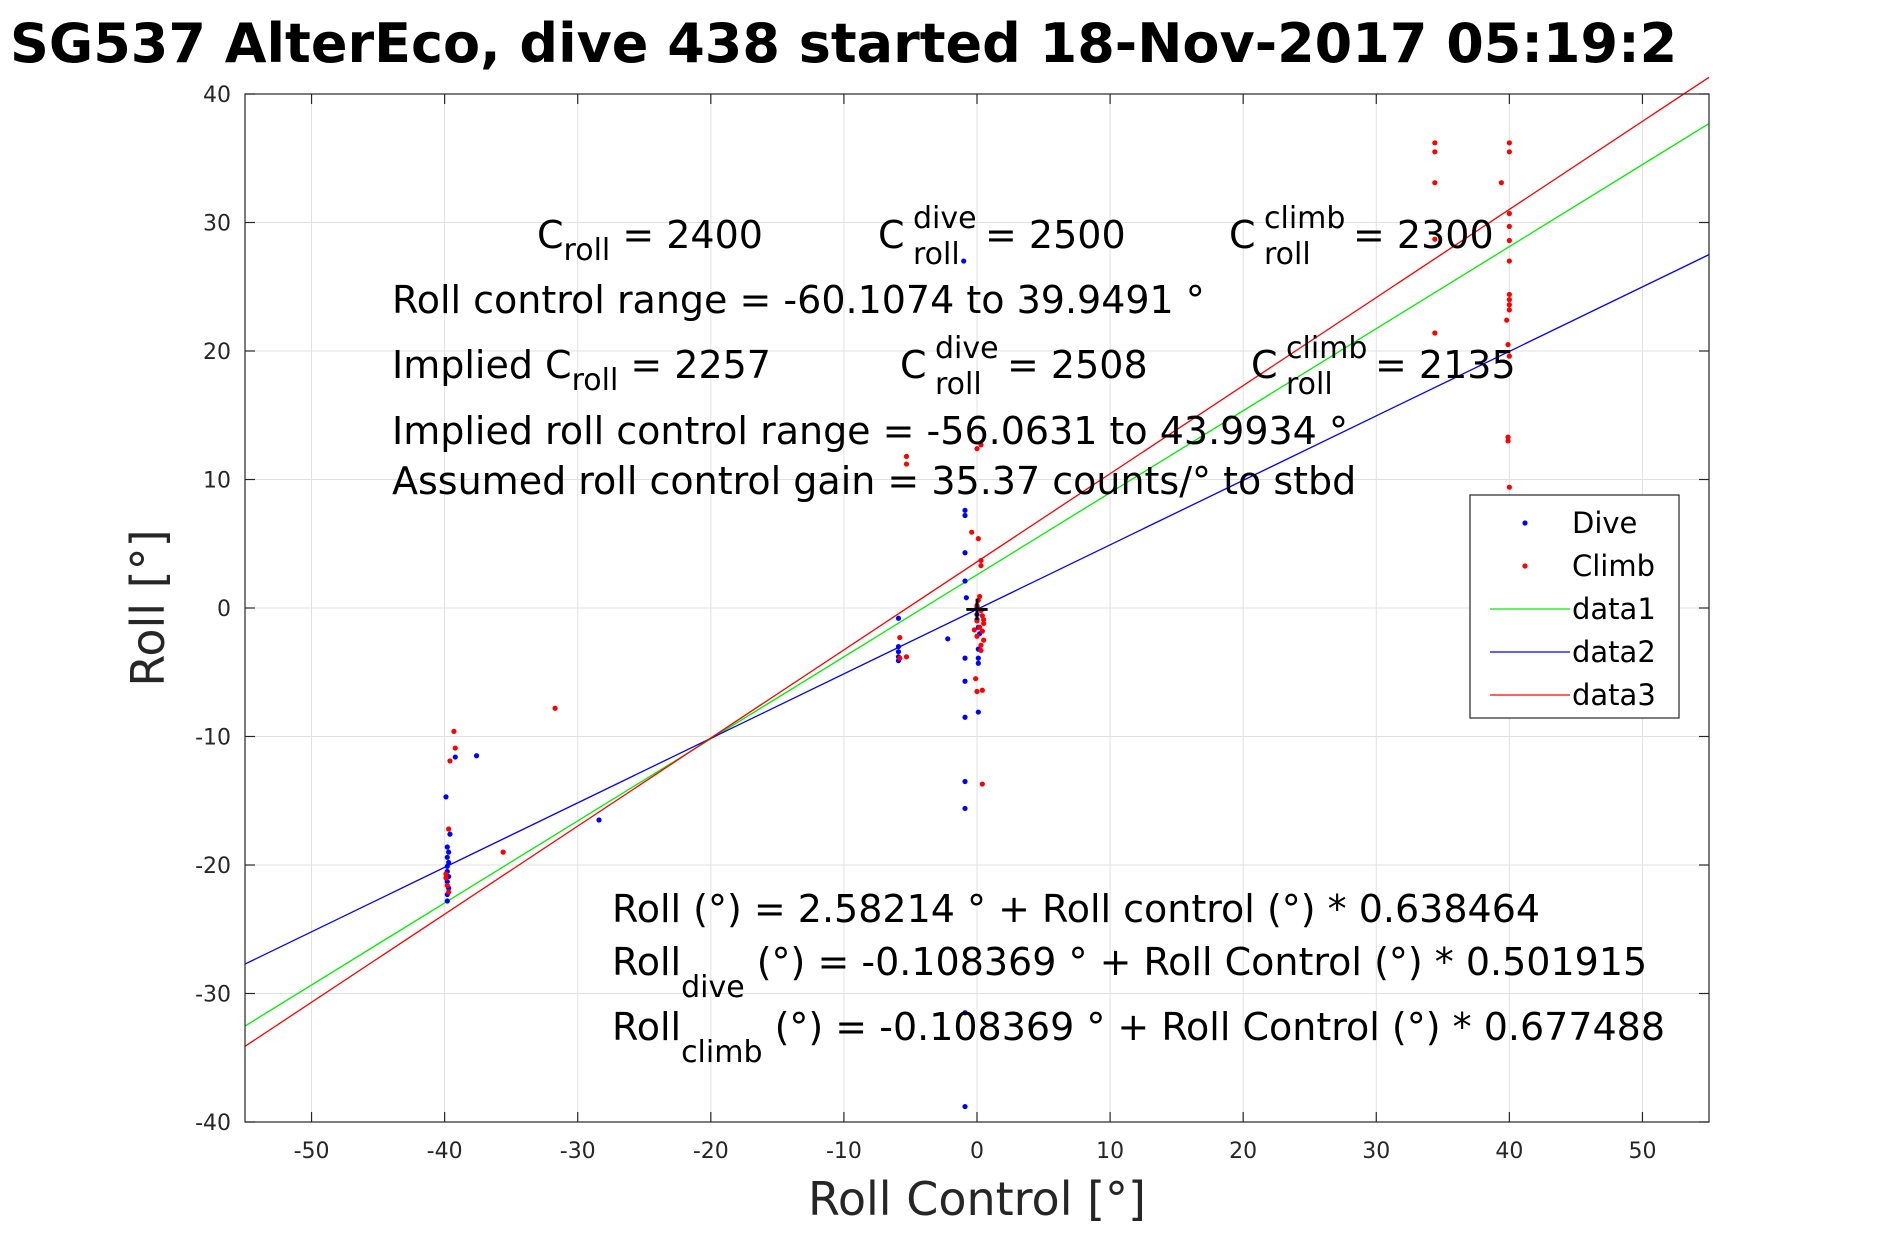 This screenshot has width=1890, height=1260. I want to click on c-dive-sub: roll, so click(936, 254).